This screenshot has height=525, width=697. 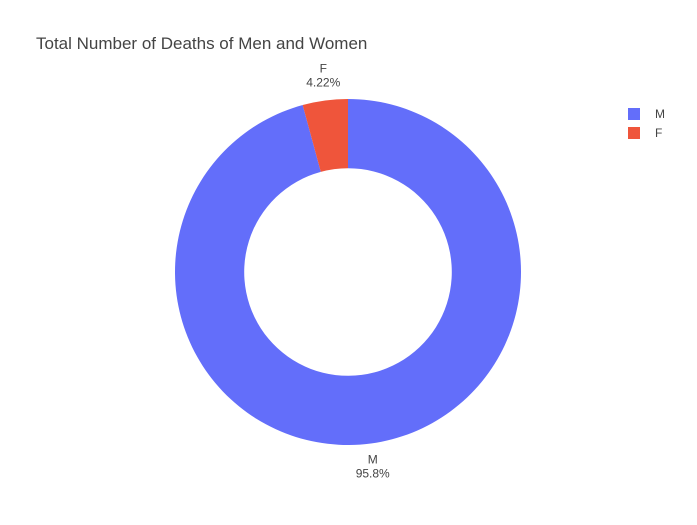 What do you see at coordinates (646, 113) in the screenshot?
I see `legend-item-m: M` at bounding box center [646, 113].